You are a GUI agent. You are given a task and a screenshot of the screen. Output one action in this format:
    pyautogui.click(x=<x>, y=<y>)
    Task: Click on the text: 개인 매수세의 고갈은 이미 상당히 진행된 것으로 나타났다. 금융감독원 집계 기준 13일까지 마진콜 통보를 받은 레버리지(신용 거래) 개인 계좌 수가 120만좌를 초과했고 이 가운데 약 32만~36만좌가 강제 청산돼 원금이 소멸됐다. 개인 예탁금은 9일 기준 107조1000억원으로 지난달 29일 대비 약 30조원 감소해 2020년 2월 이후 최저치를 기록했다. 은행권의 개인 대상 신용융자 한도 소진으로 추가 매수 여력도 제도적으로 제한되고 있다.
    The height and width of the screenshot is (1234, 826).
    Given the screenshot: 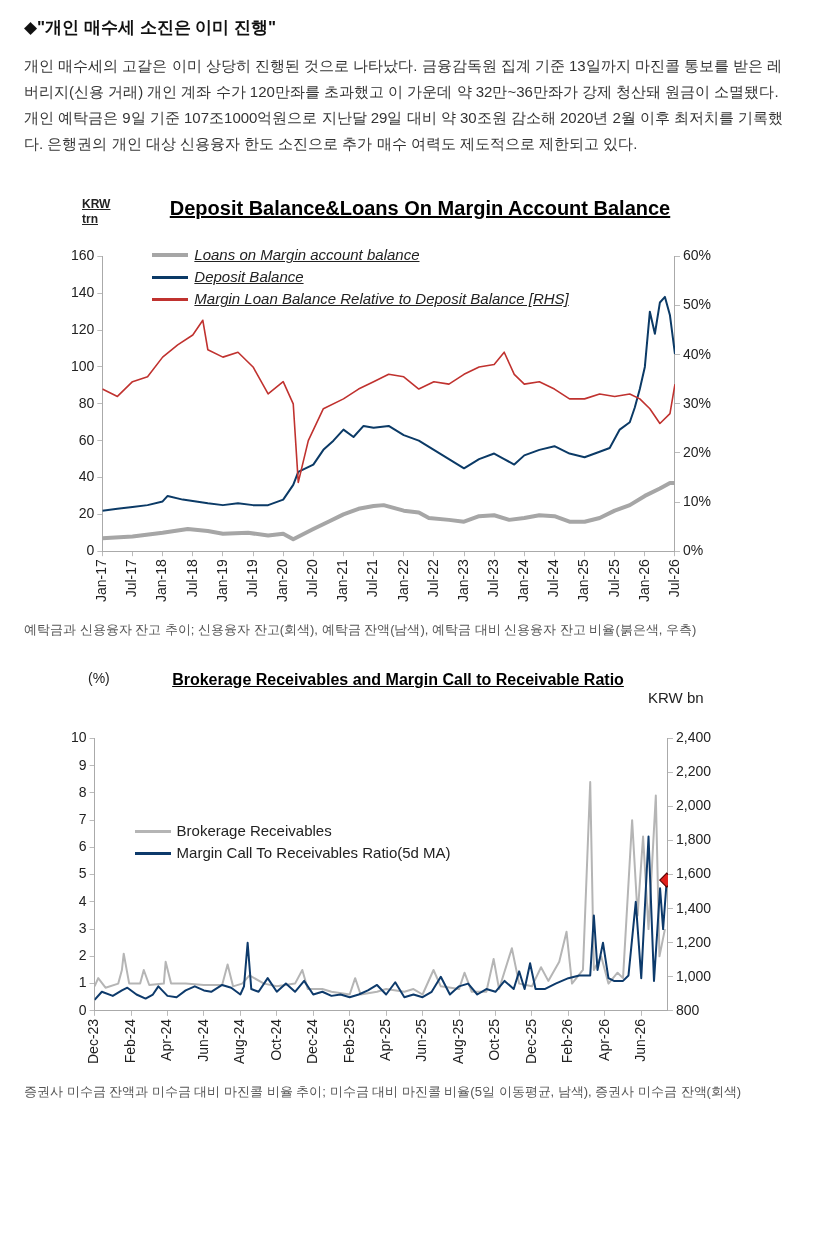 What is the action you would take?
    pyautogui.click(x=404, y=105)
    